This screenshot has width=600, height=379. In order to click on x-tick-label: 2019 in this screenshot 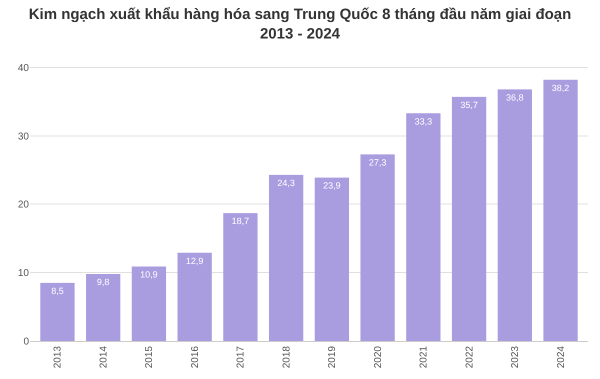, I will do `click(332, 357)`.